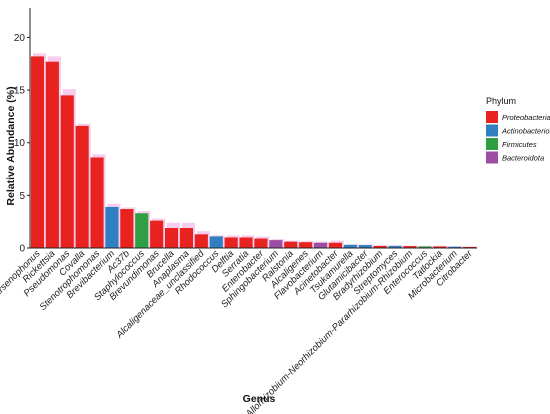 The height and width of the screenshot is (414, 550). What do you see at coordinates (157, 234) in the screenshot?
I see `bar-brevundimonas` at bounding box center [157, 234].